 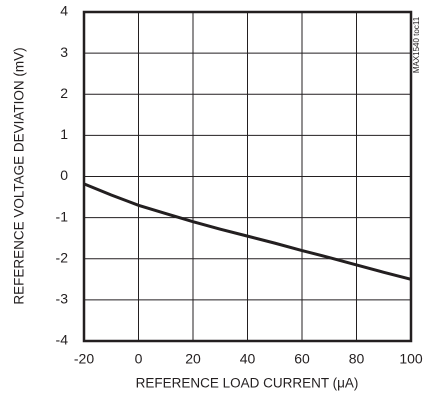 I want to click on x-tick-label: 40, so click(x=248, y=359).